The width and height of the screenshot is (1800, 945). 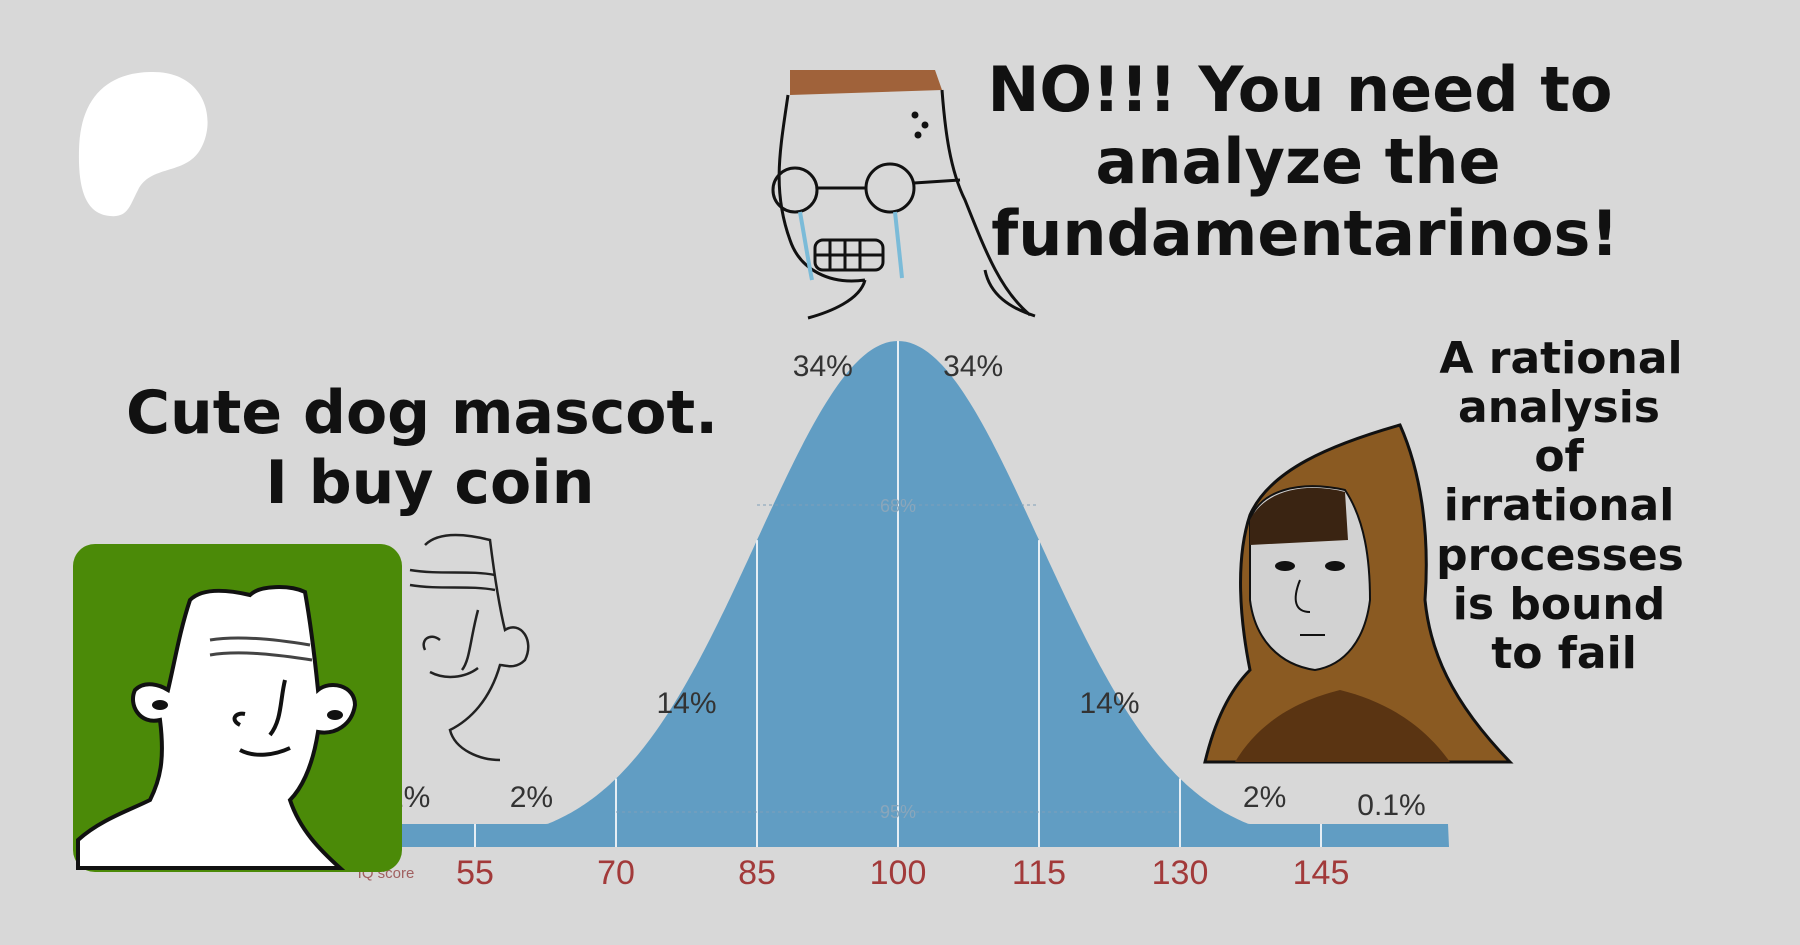 What do you see at coordinates (469, 647) in the screenshot?
I see `smiling-wojak-sketch` at bounding box center [469, 647].